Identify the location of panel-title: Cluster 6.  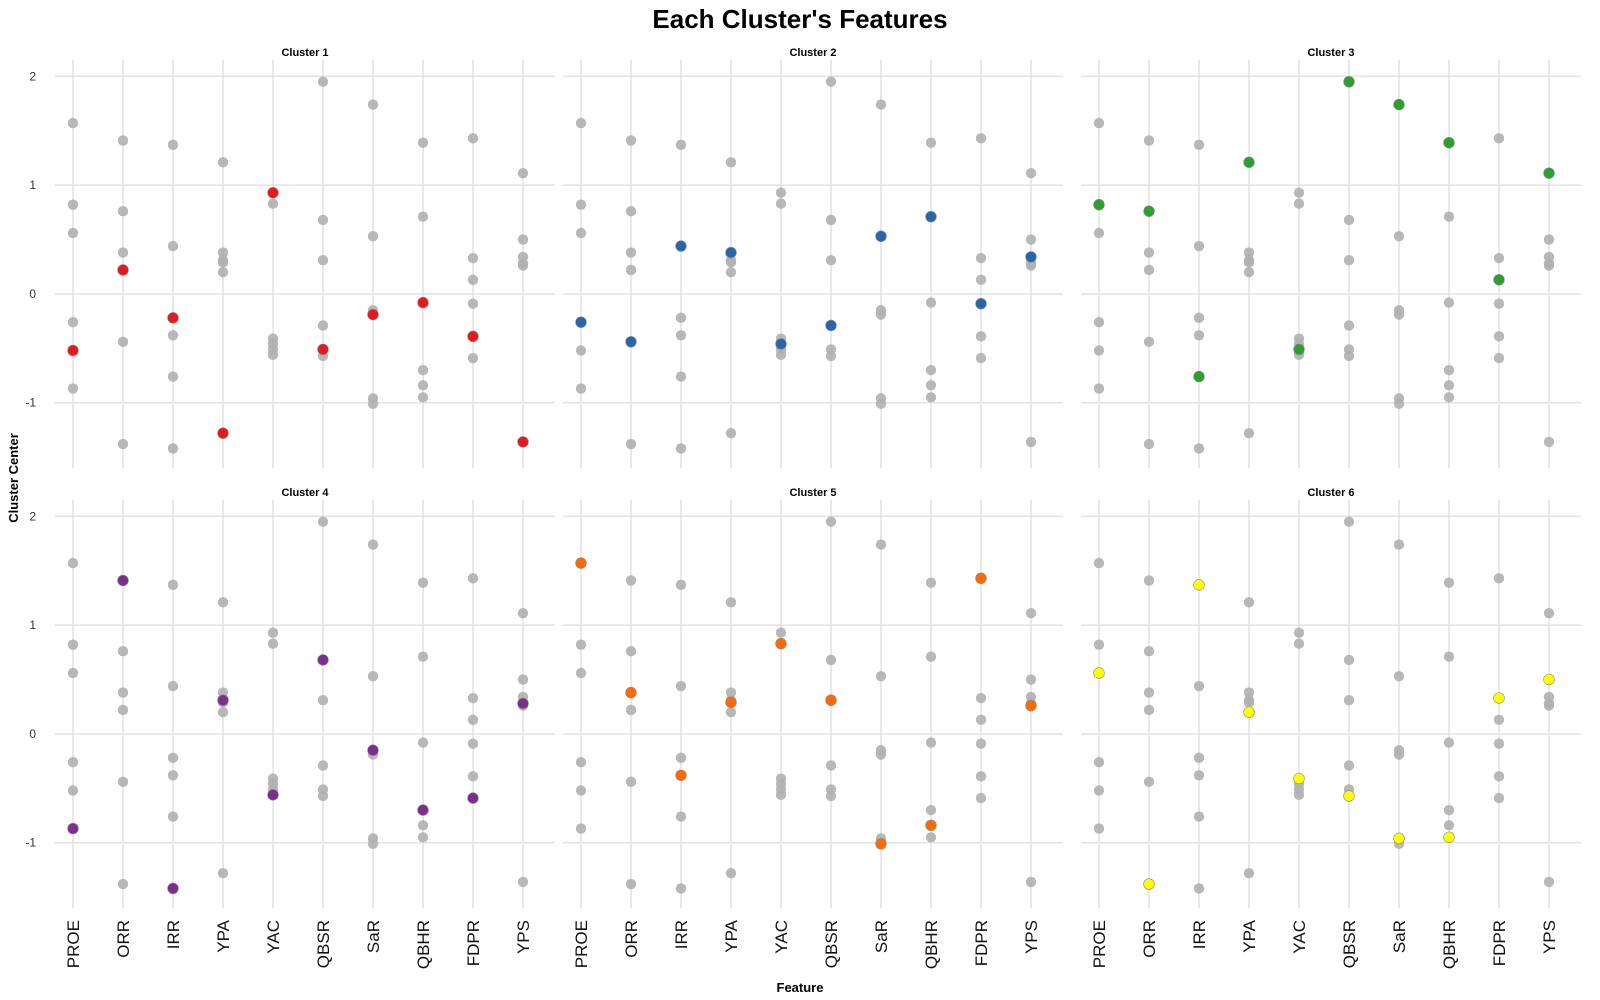
(1330, 493).